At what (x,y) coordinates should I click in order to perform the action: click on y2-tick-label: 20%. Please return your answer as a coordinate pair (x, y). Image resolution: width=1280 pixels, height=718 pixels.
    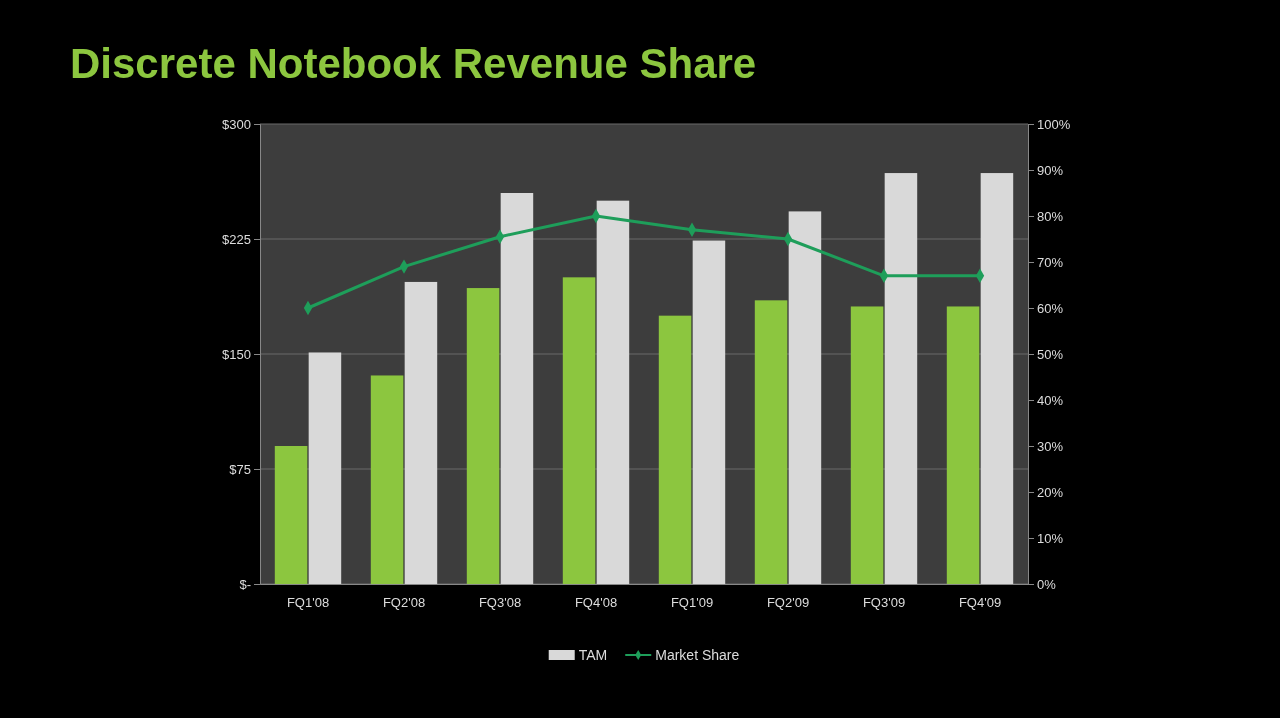
    Looking at the image, I should click on (1050, 492).